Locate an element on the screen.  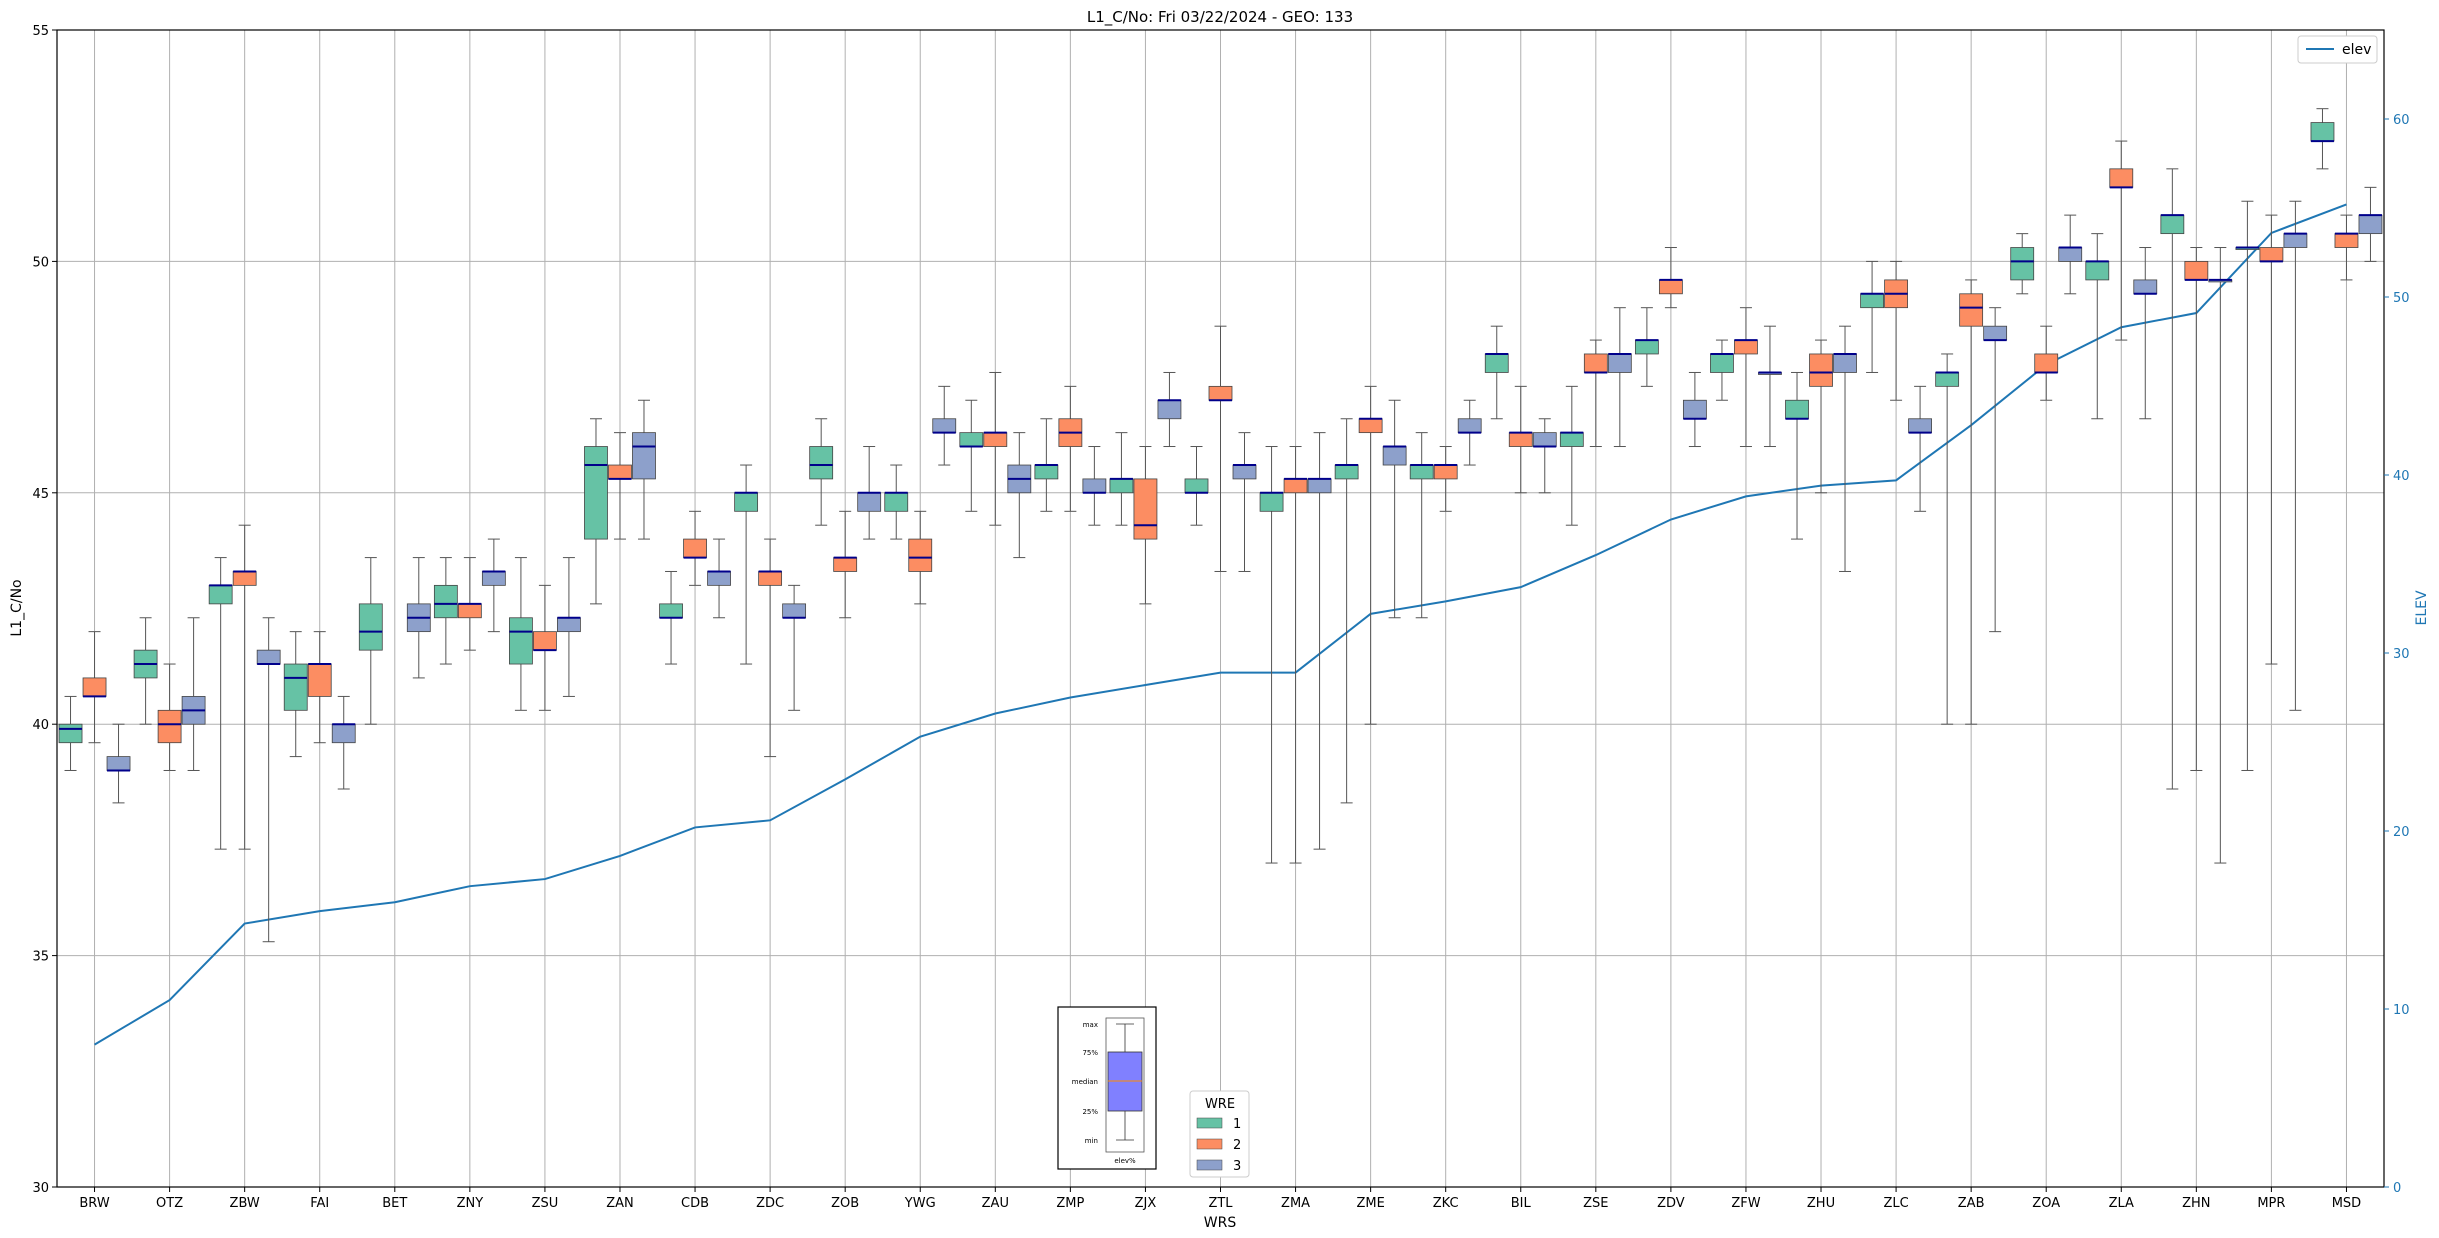
y2-tick-label: 50 is located at coordinates (2401, 298).